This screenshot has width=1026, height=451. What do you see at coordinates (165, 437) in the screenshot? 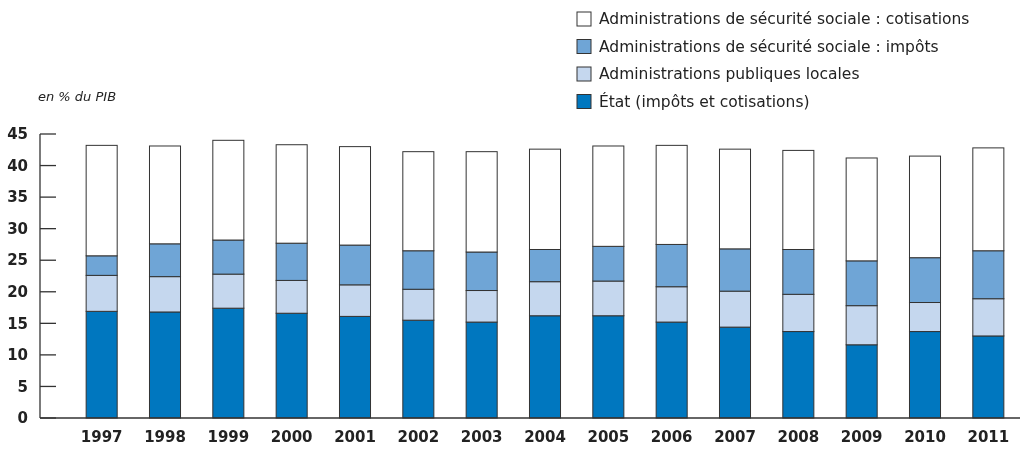
I see `x-tick-label: 1998` at bounding box center [165, 437].